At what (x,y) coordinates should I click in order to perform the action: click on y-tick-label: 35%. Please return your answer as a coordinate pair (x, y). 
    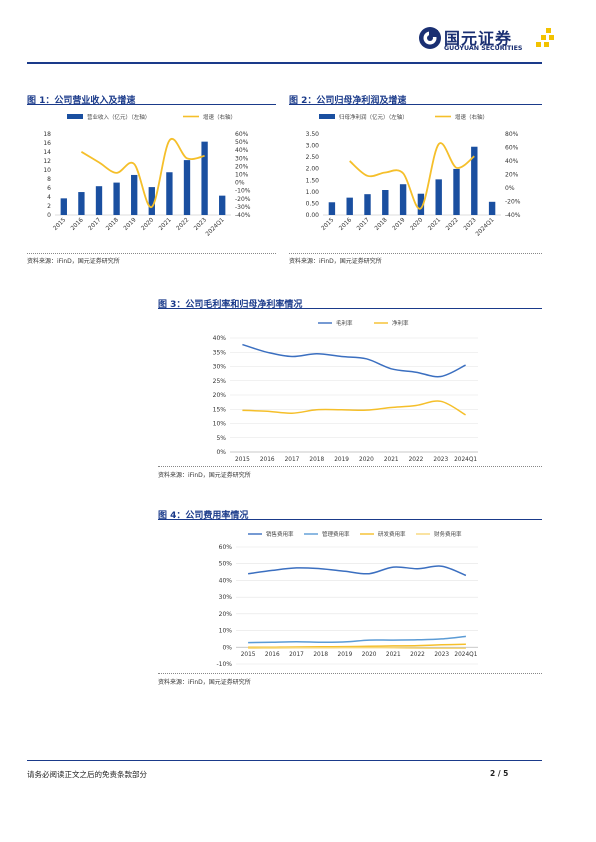
    Looking at the image, I should click on (220, 352).